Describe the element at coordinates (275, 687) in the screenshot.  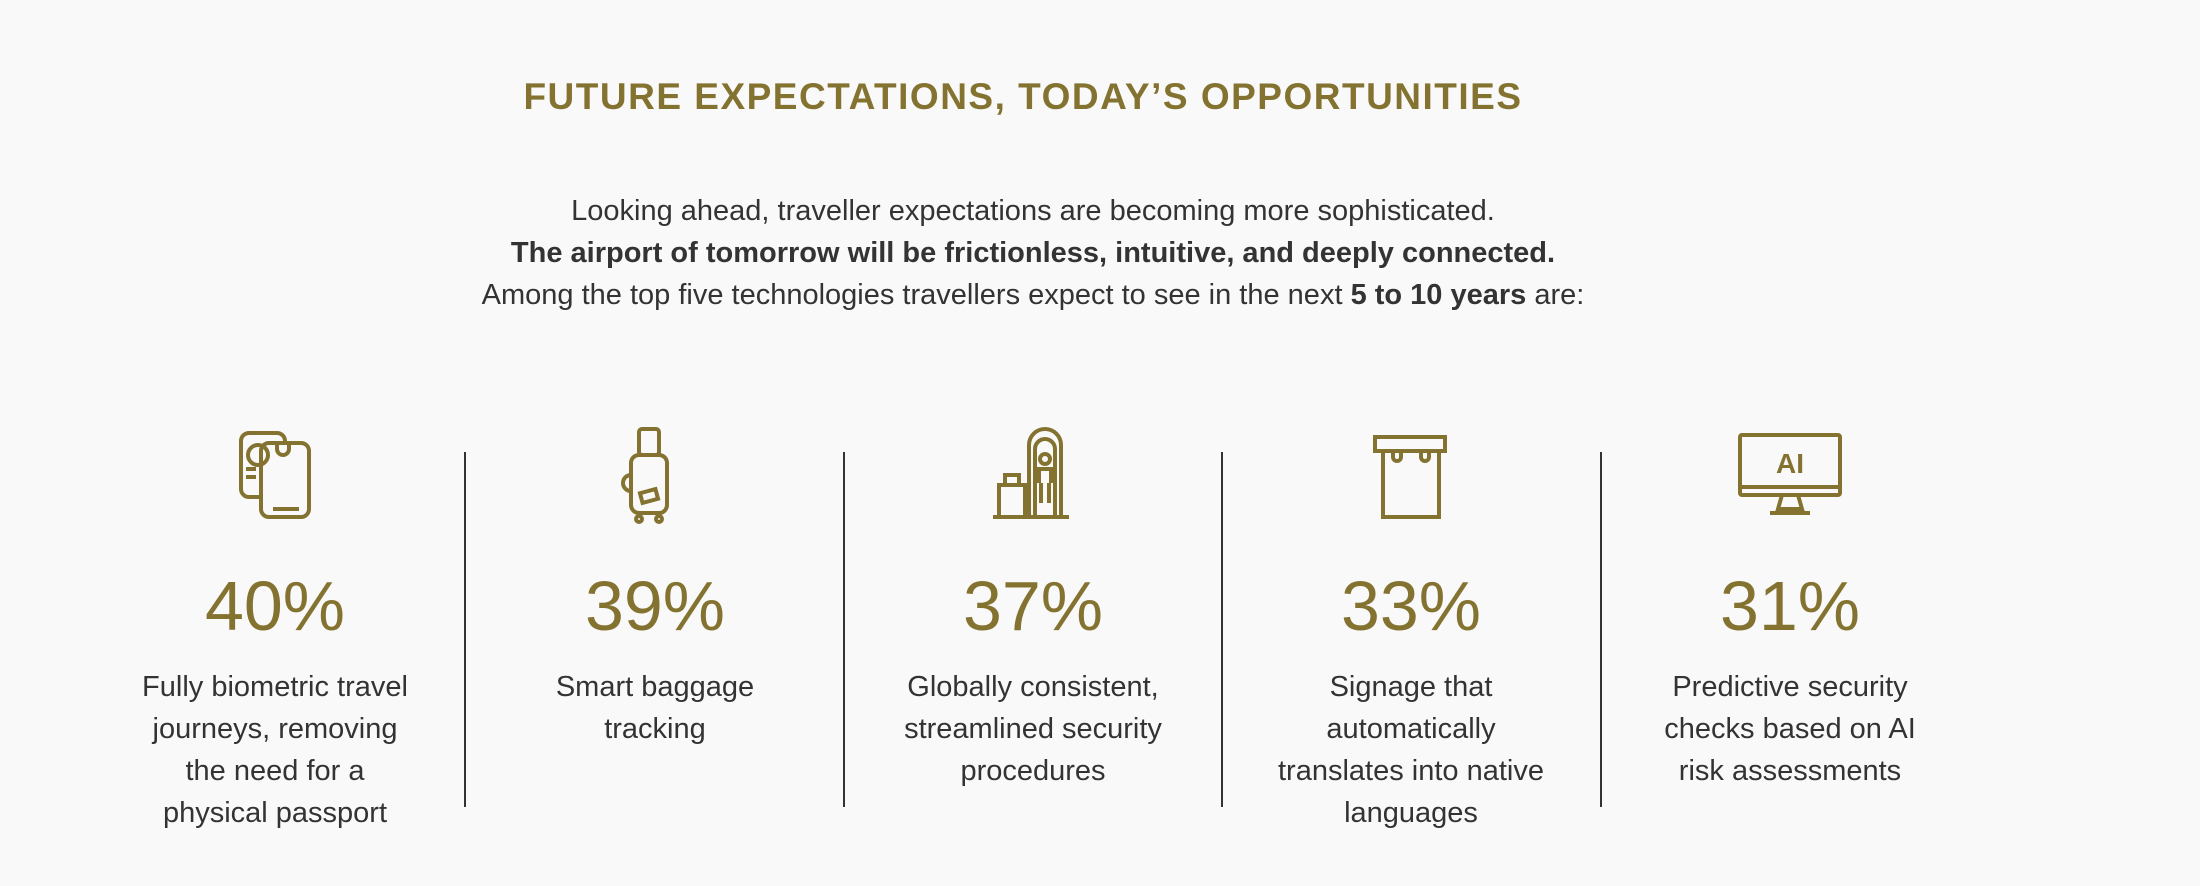
I see `description-line: Fully biometric travel` at that location.